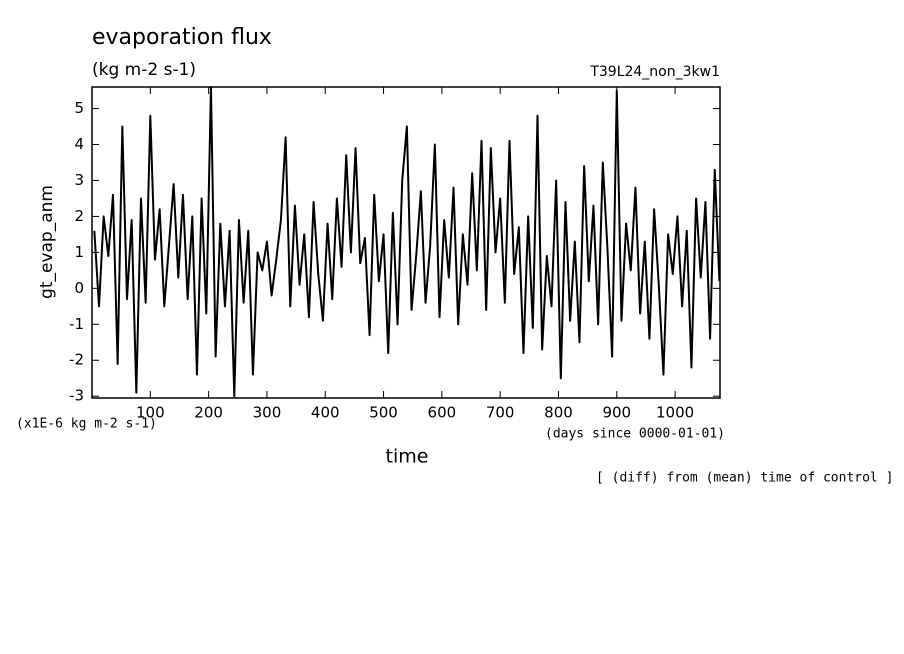 Image resolution: width=904 pixels, height=654 pixels. I want to click on x-tick-label: 500, so click(383, 413).